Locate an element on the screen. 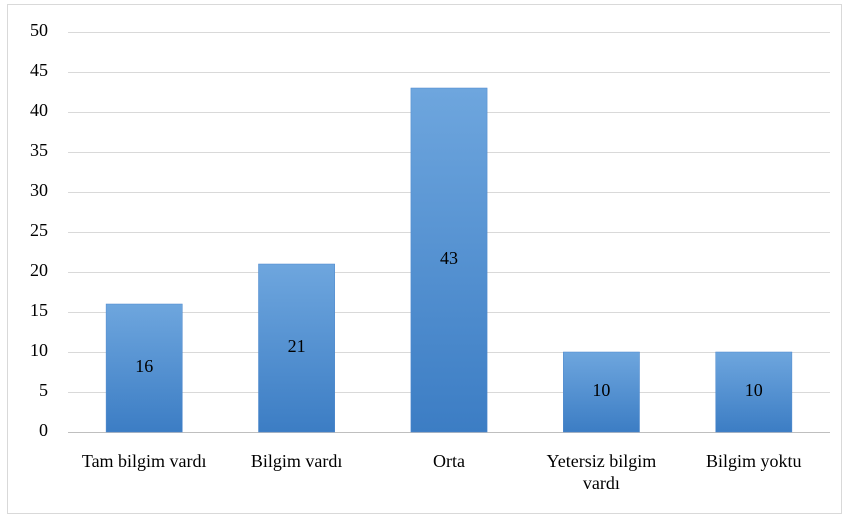 This screenshot has height=519, width=849. x-tick-label: Bilgim vardı is located at coordinates (296, 461).